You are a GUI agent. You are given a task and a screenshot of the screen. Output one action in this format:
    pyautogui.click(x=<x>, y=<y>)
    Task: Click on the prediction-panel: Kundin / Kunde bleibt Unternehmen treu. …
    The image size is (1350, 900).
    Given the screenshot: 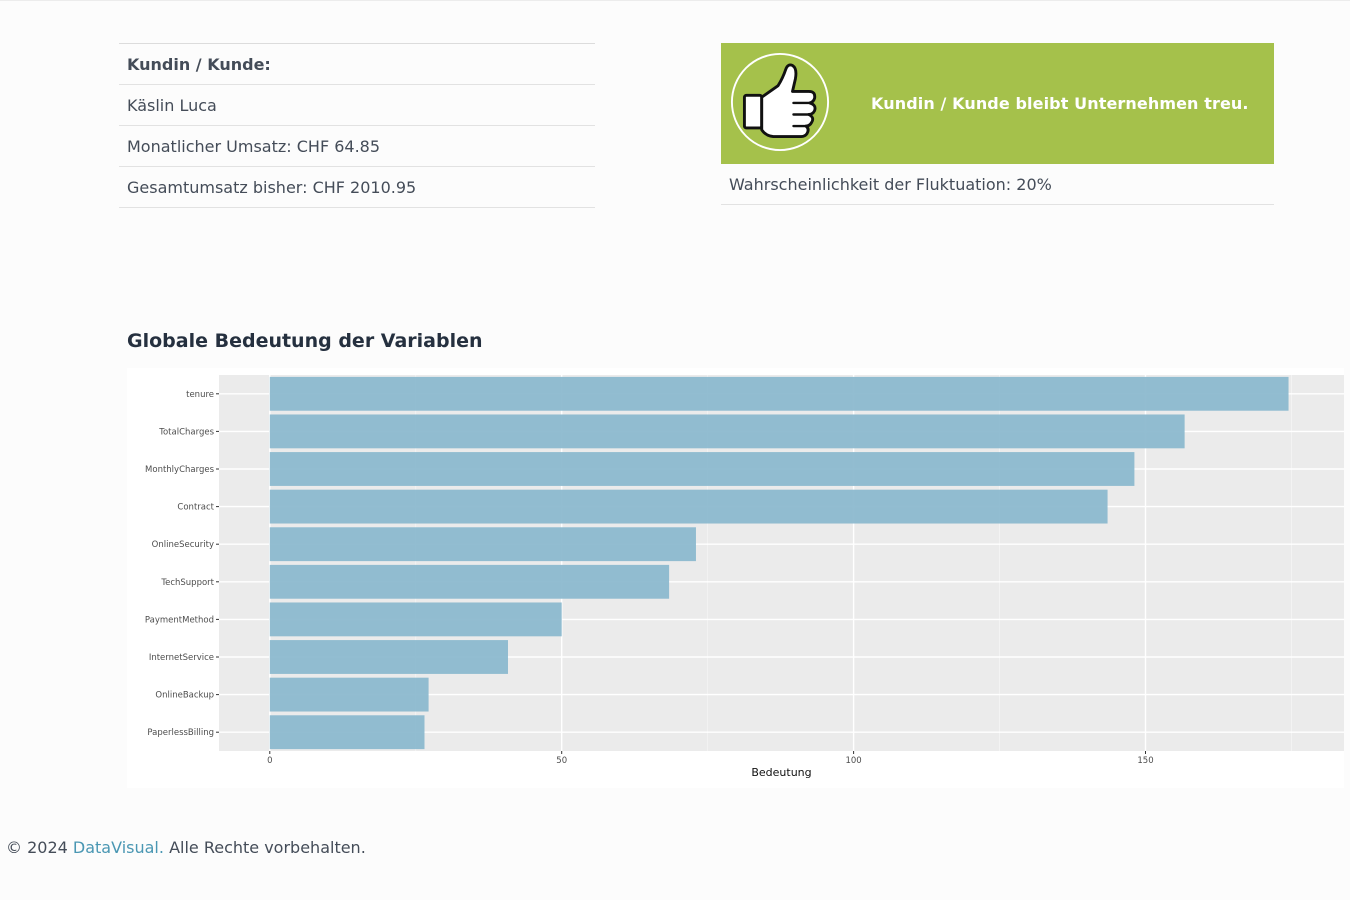 What is the action you would take?
    pyautogui.click(x=997, y=124)
    